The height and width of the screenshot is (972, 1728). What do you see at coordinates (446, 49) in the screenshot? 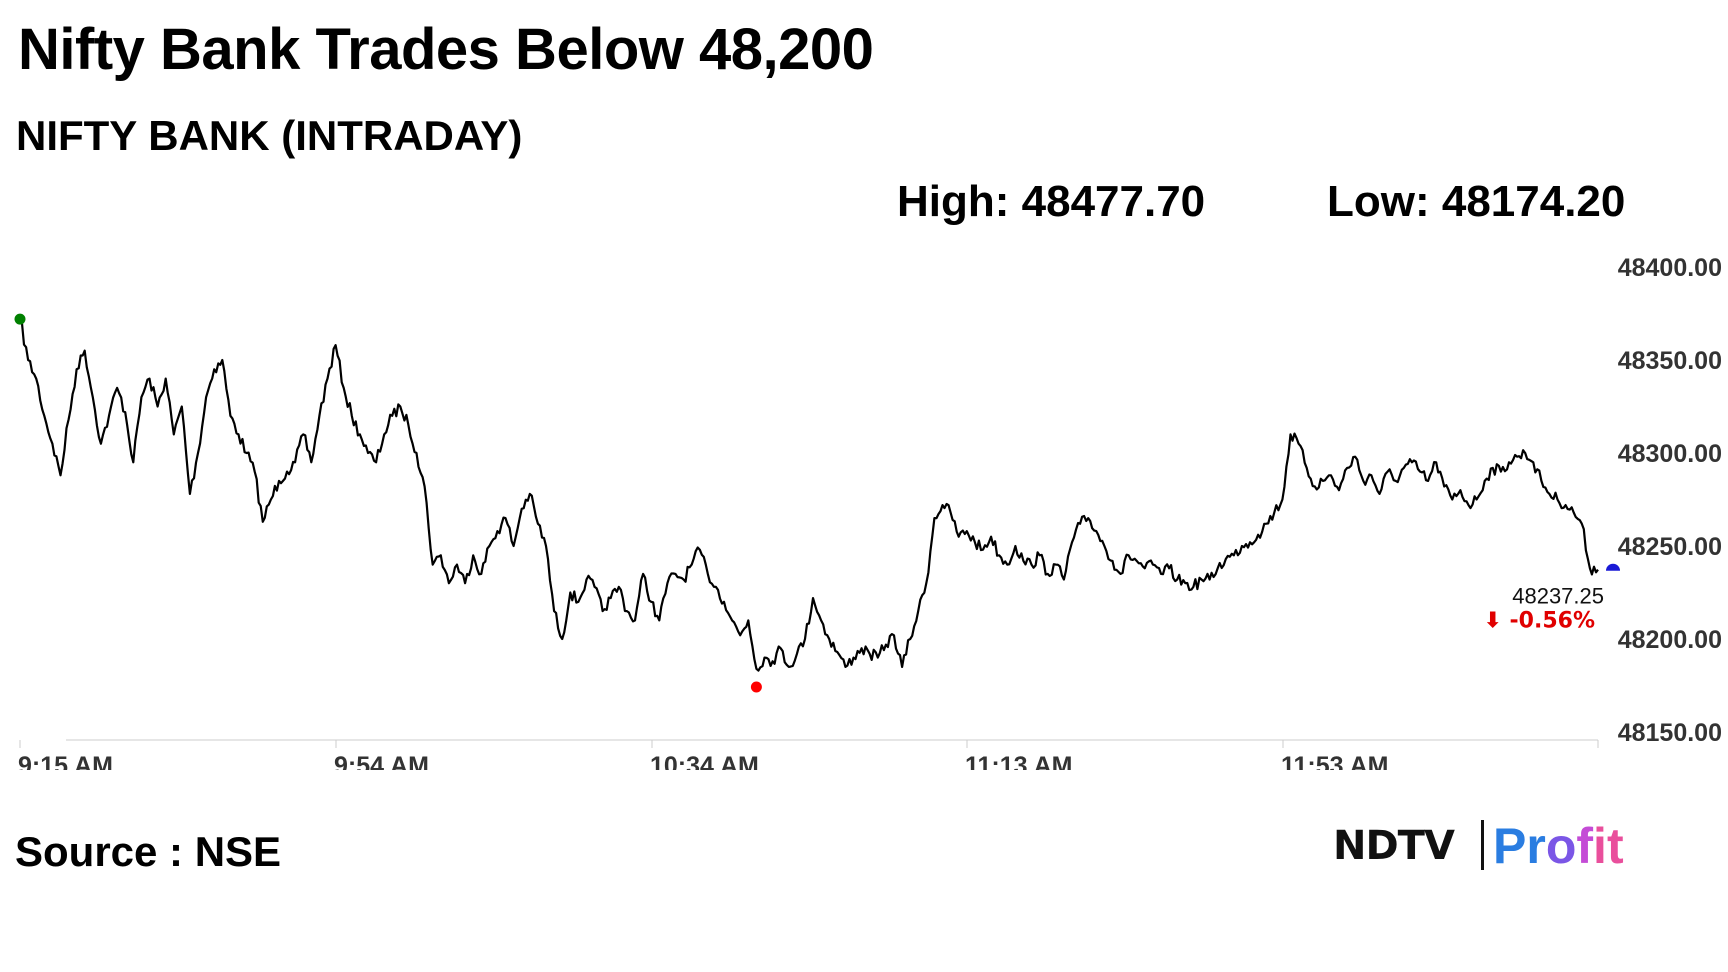
I see `chart-title: Nifty Bank Trades Below 48,200` at bounding box center [446, 49].